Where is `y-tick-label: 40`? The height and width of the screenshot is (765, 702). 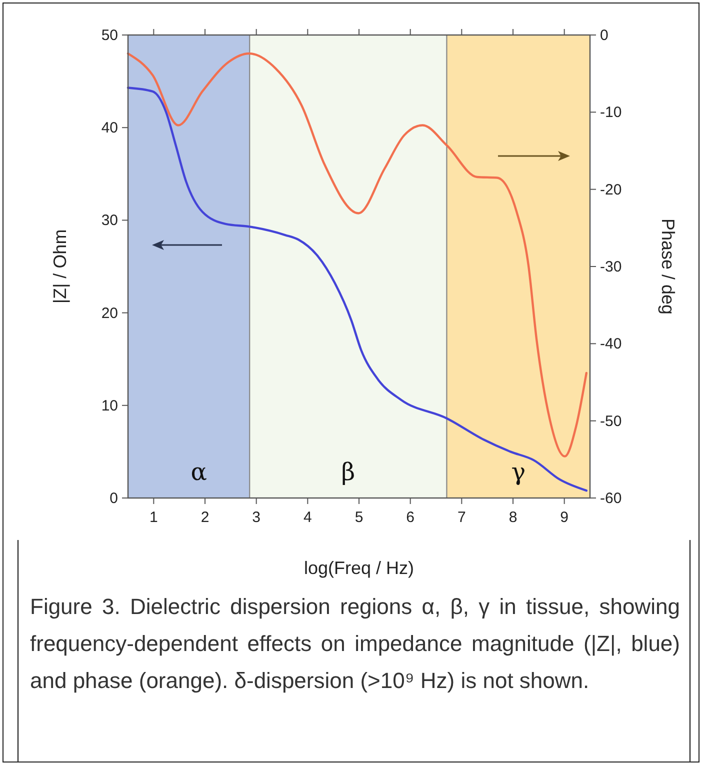 y-tick-label: 40 is located at coordinates (109, 128).